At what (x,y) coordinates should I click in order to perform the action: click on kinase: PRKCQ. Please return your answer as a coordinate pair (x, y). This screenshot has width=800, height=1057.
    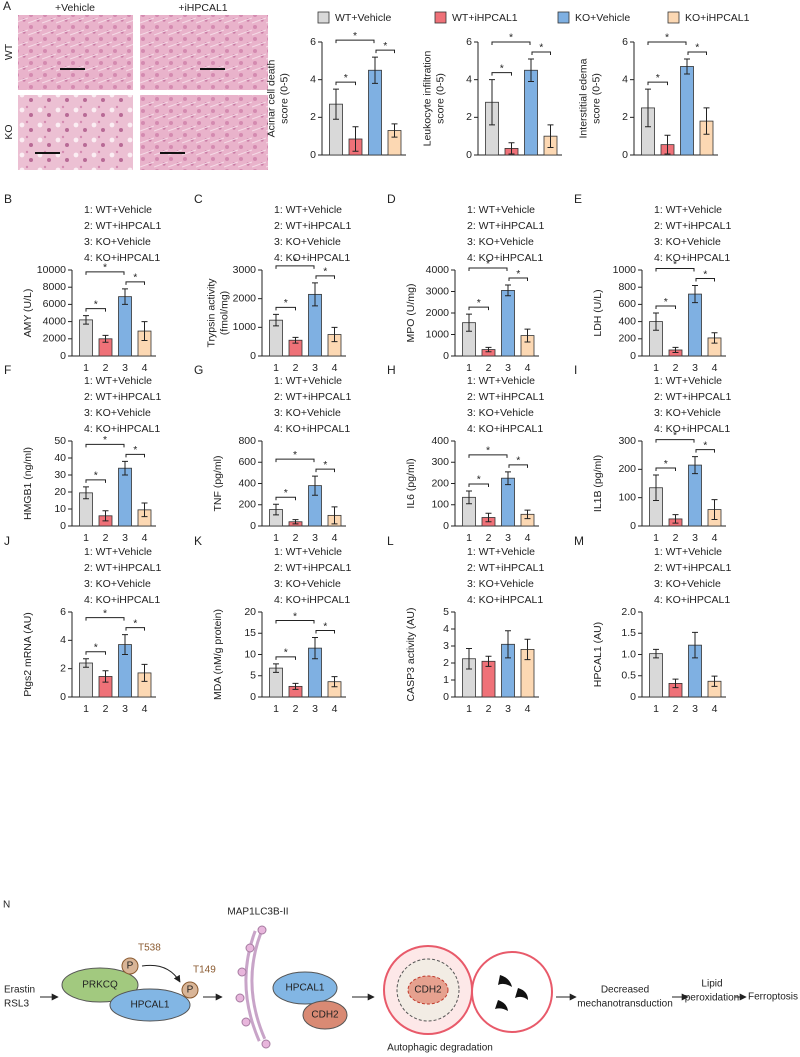
    Looking at the image, I should click on (100, 985).